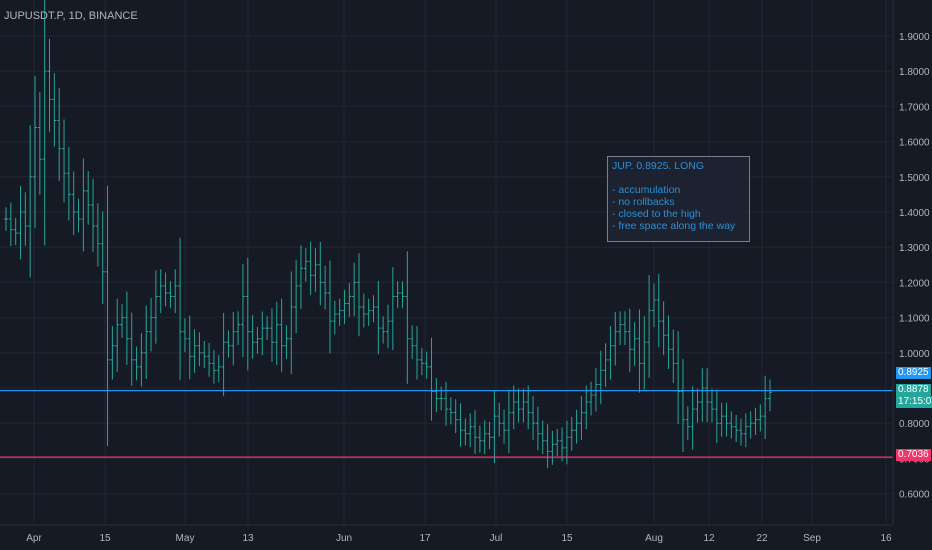 The width and height of the screenshot is (932, 550). What do you see at coordinates (914, 402) in the screenshot?
I see `countdown-badge: 17:15:07` at bounding box center [914, 402].